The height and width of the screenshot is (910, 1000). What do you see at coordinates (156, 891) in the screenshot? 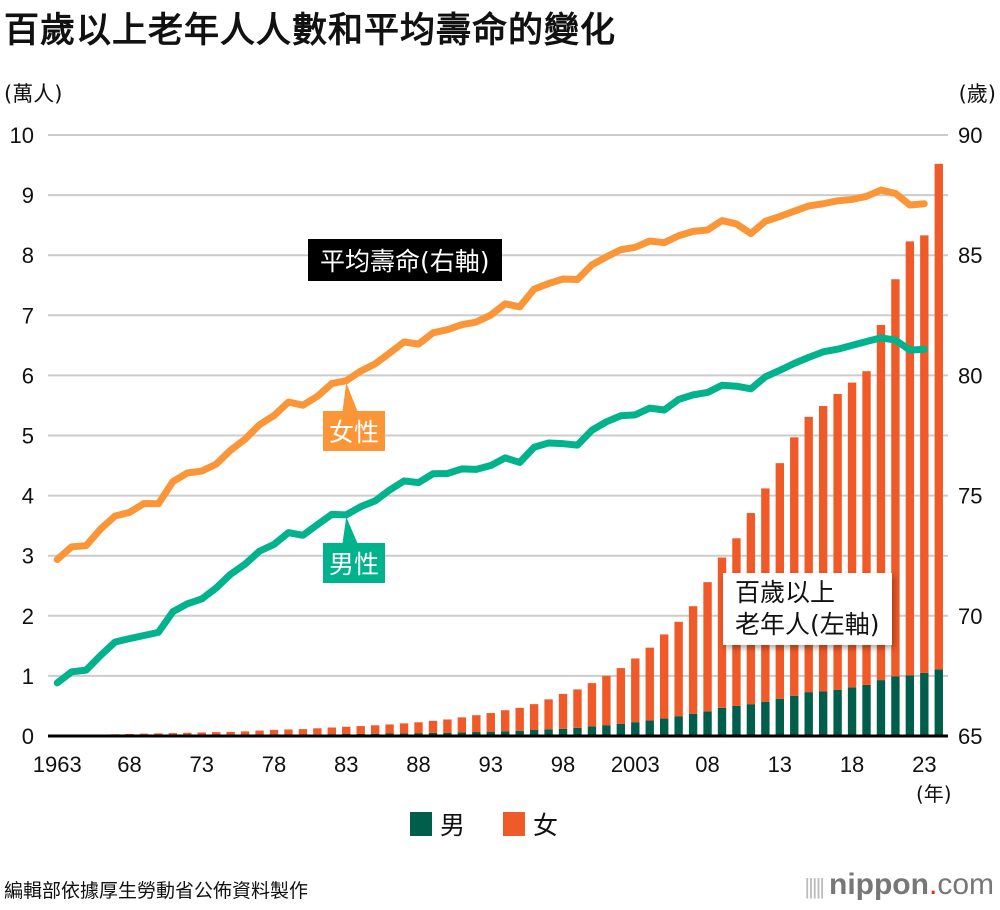
I see `source-note: 編輯部依據厚生勞動省公佈資料製作` at bounding box center [156, 891].